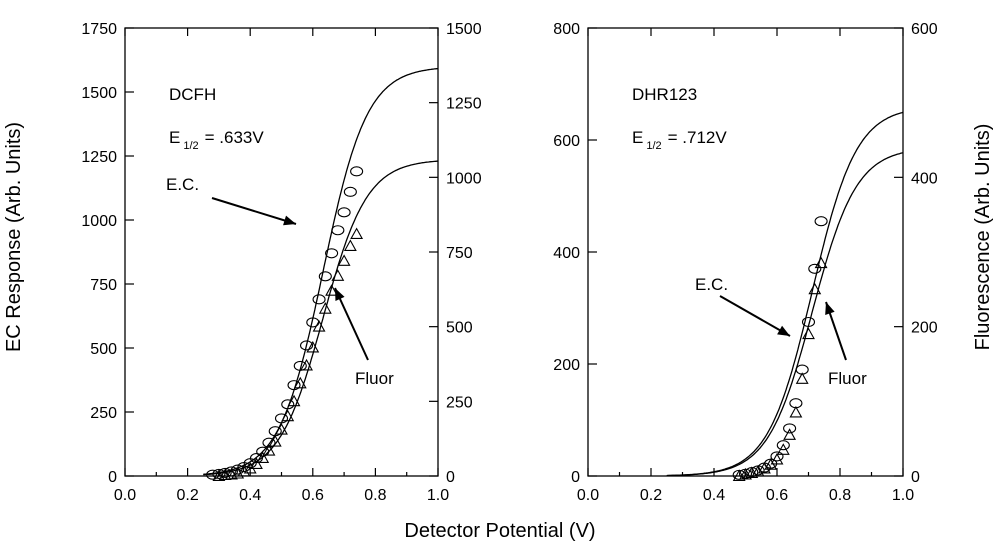 Image resolution: width=997 pixels, height=547 pixels. Describe the element at coordinates (983, 237) in the screenshot. I see `y-axis-label-right: Fluorescence (Arb. Units)` at that location.